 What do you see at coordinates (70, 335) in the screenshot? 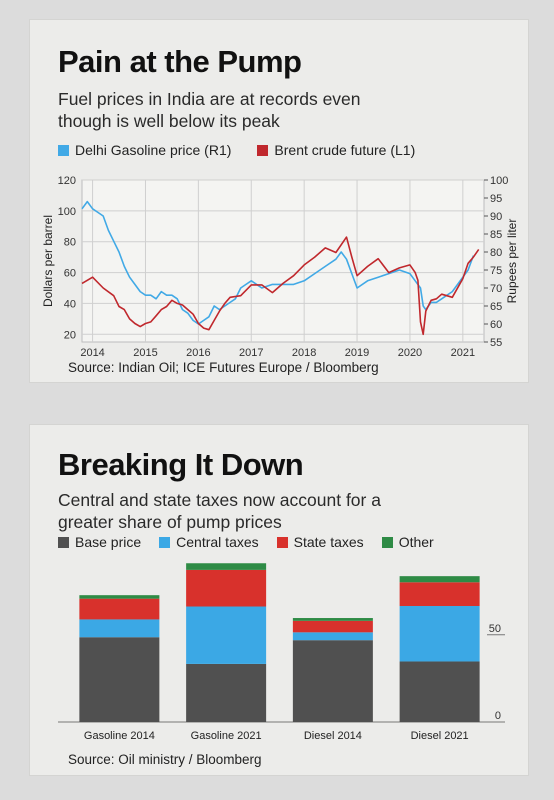
I see `y-left-tick-label: 20` at bounding box center [70, 335].